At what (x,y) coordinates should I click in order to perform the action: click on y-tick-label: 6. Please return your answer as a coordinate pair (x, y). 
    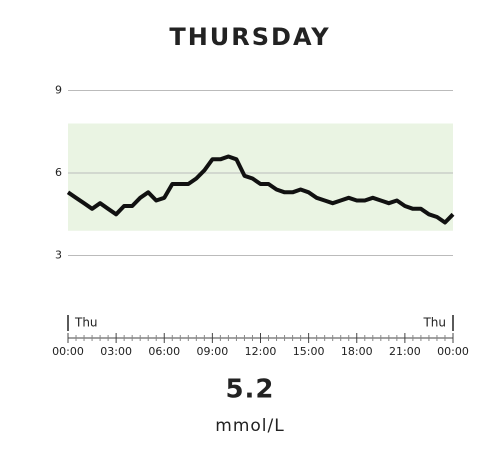
    Looking at the image, I should click on (58, 172).